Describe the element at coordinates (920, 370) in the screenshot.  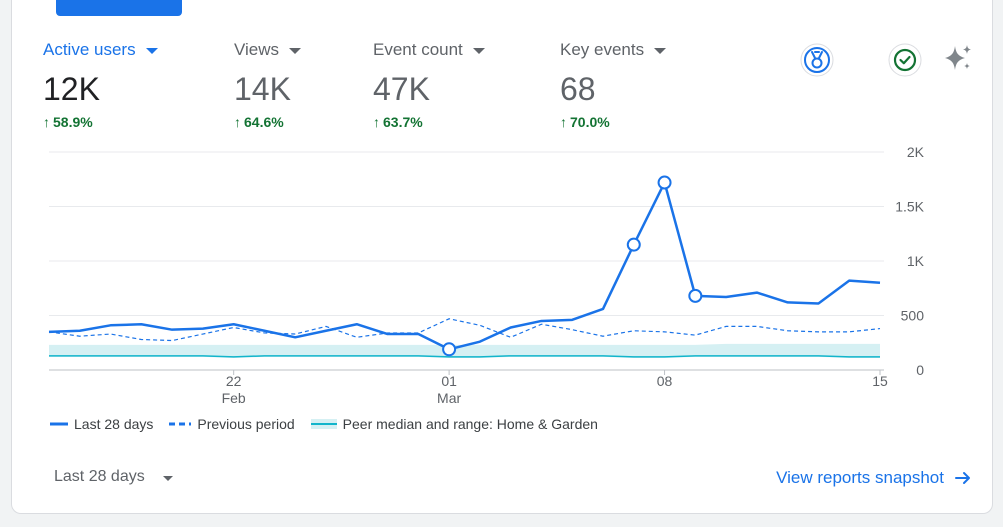
I see `y-tick-label: 0` at that location.